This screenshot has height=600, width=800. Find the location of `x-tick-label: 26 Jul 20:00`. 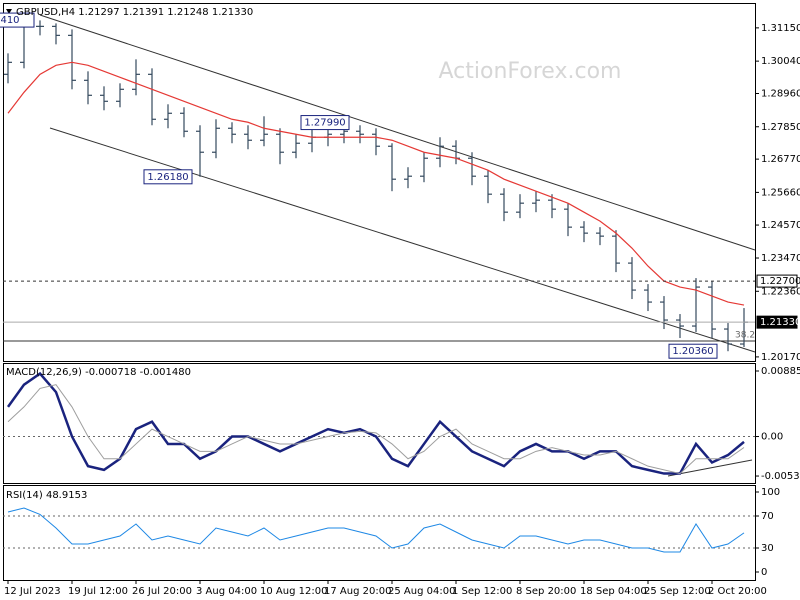

x-tick-label: 26 Jul 20:00 is located at coordinates (162, 591).